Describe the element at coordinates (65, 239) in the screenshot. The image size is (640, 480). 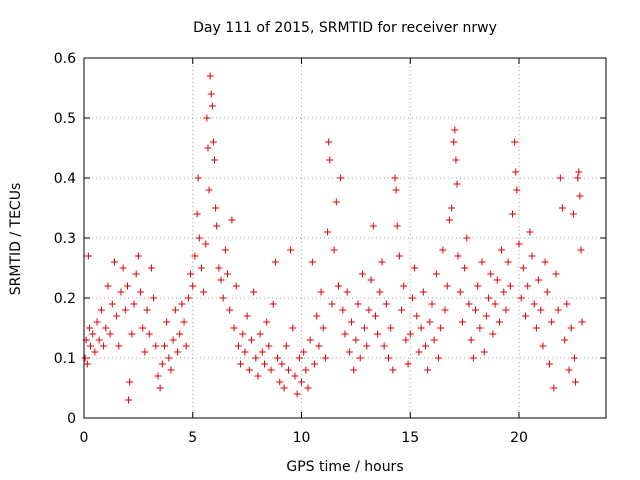
I see `y-tick-label: 0.3` at that location.